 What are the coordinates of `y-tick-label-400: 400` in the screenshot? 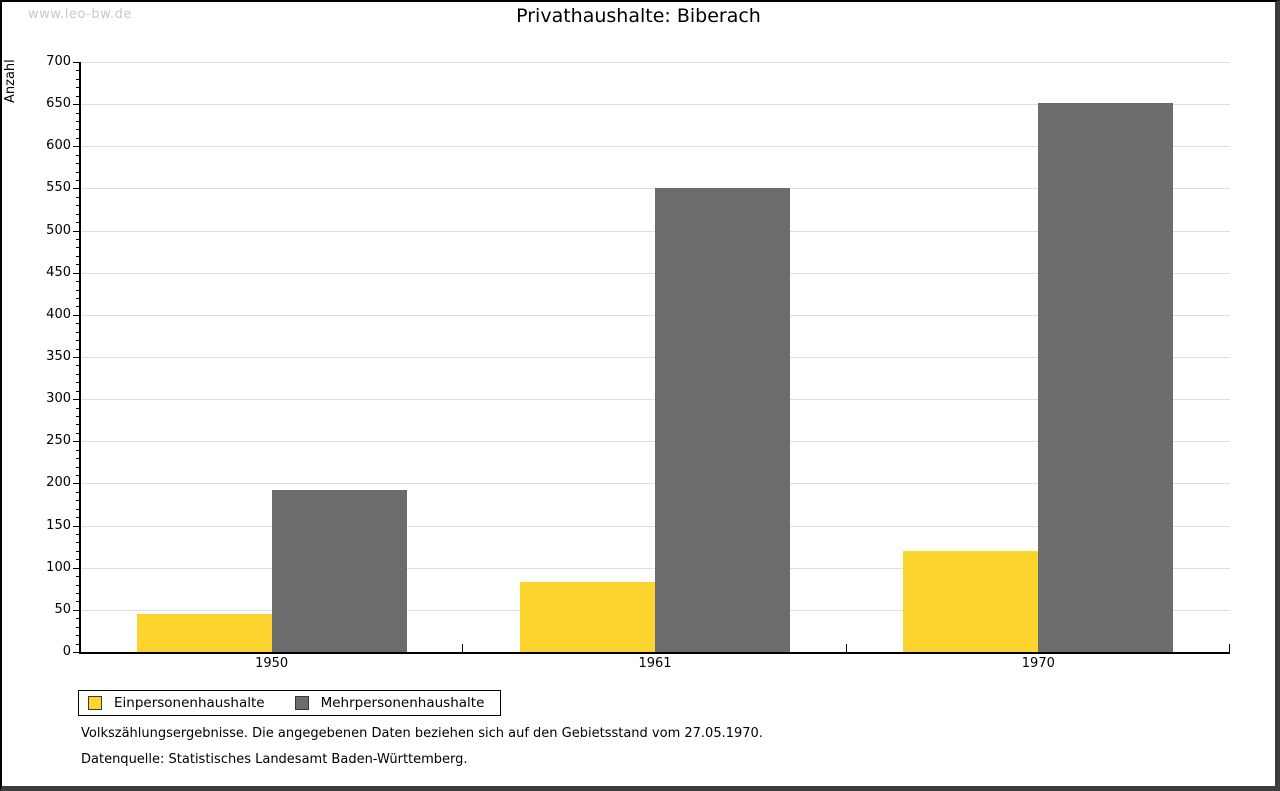 It's located at (58, 314).